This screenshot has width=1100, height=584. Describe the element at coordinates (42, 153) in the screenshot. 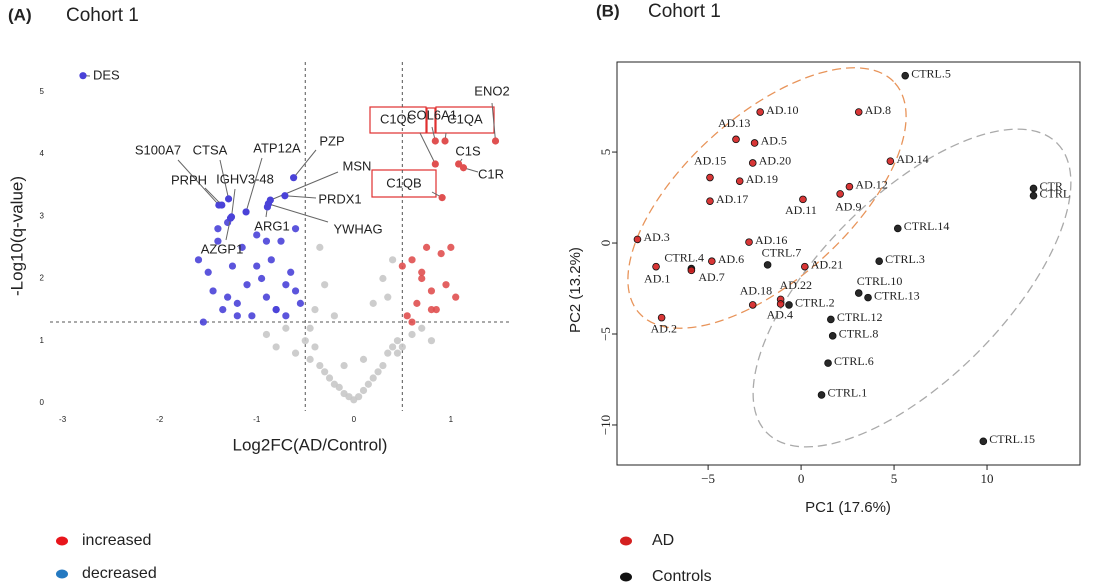

I see `y-tick-label: 4` at that location.